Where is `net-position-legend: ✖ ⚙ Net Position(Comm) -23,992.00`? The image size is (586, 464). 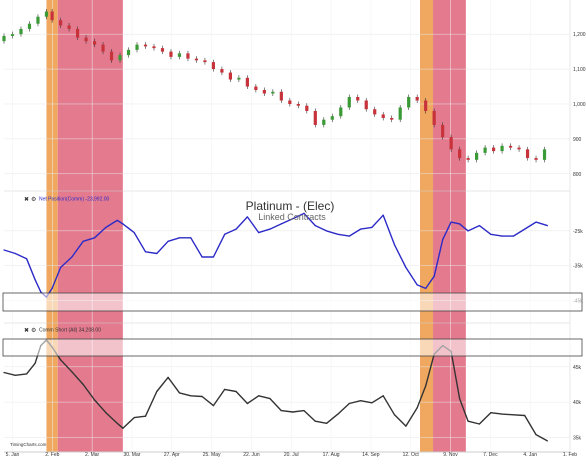
net-position-legend: ✖ ⚙ Net Position(Comm) -23,992.00 is located at coordinates (67, 199).